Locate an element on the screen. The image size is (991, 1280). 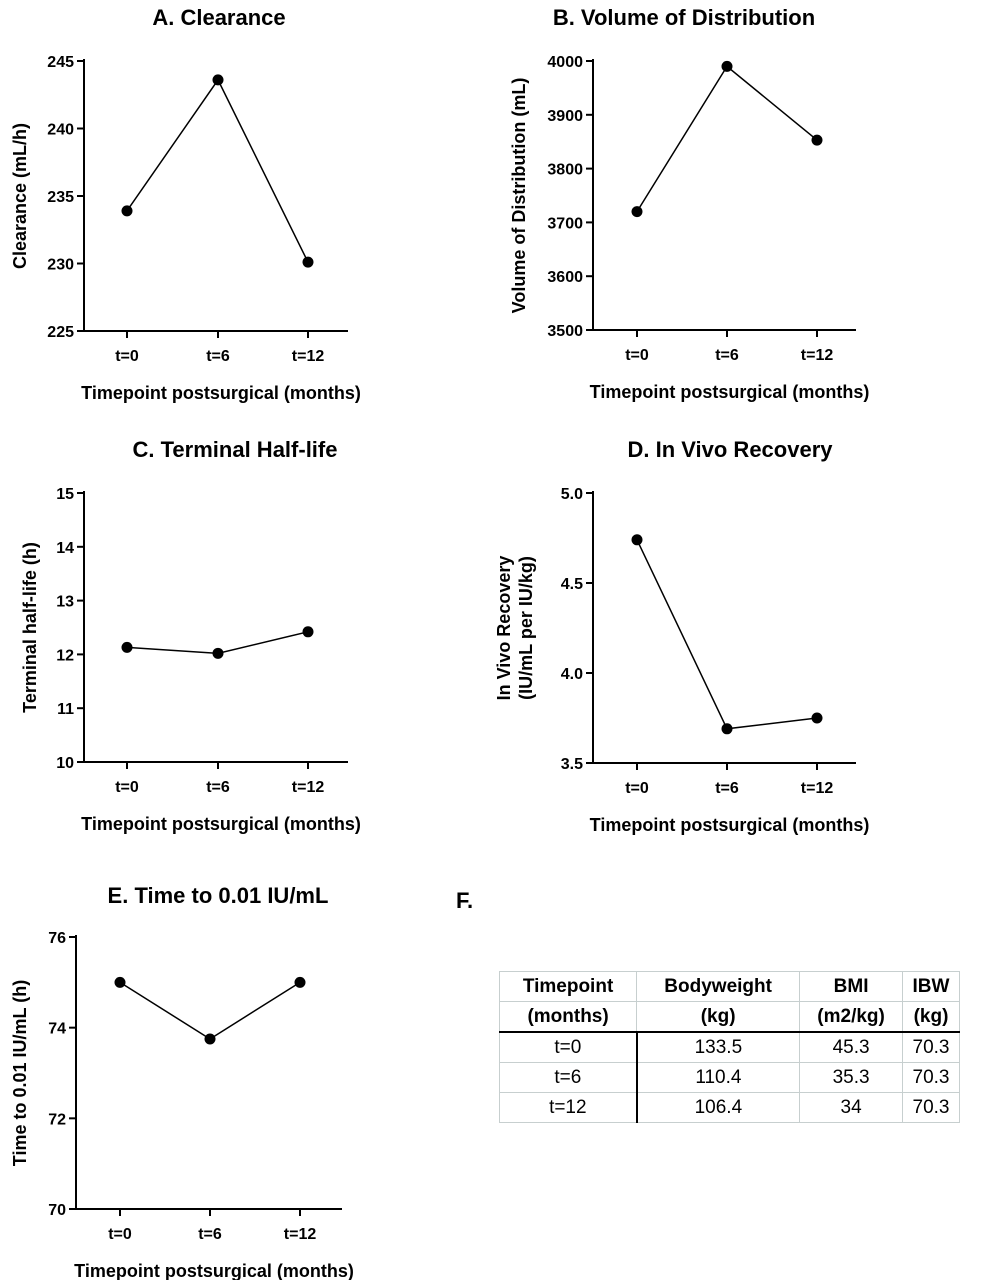
y-tick-label: 5.0 is located at coordinates (572, 494).